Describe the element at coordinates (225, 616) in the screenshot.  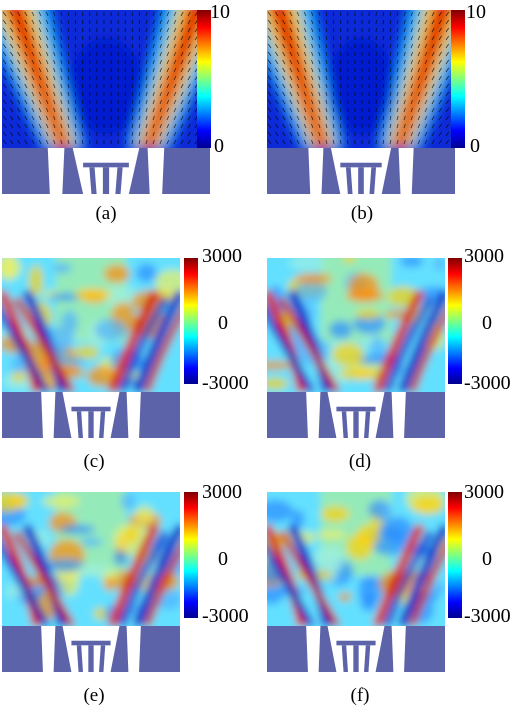
I see `colorbar-min-label-e: -3000` at that location.